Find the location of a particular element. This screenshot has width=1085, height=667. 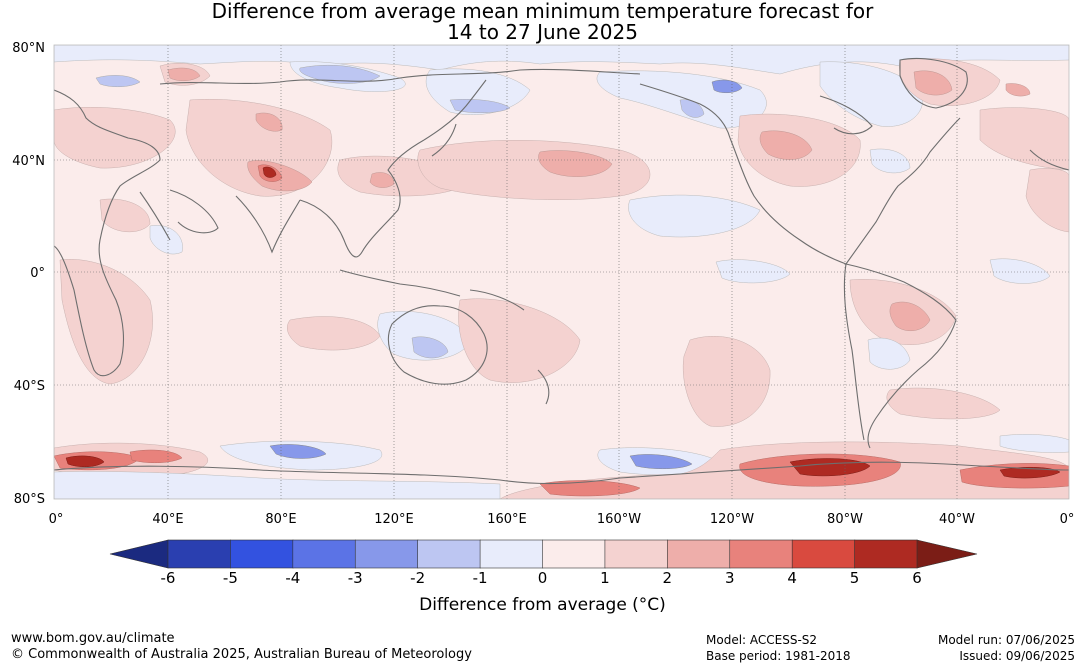

coastline-new-guinea is located at coordinates (497, 300).